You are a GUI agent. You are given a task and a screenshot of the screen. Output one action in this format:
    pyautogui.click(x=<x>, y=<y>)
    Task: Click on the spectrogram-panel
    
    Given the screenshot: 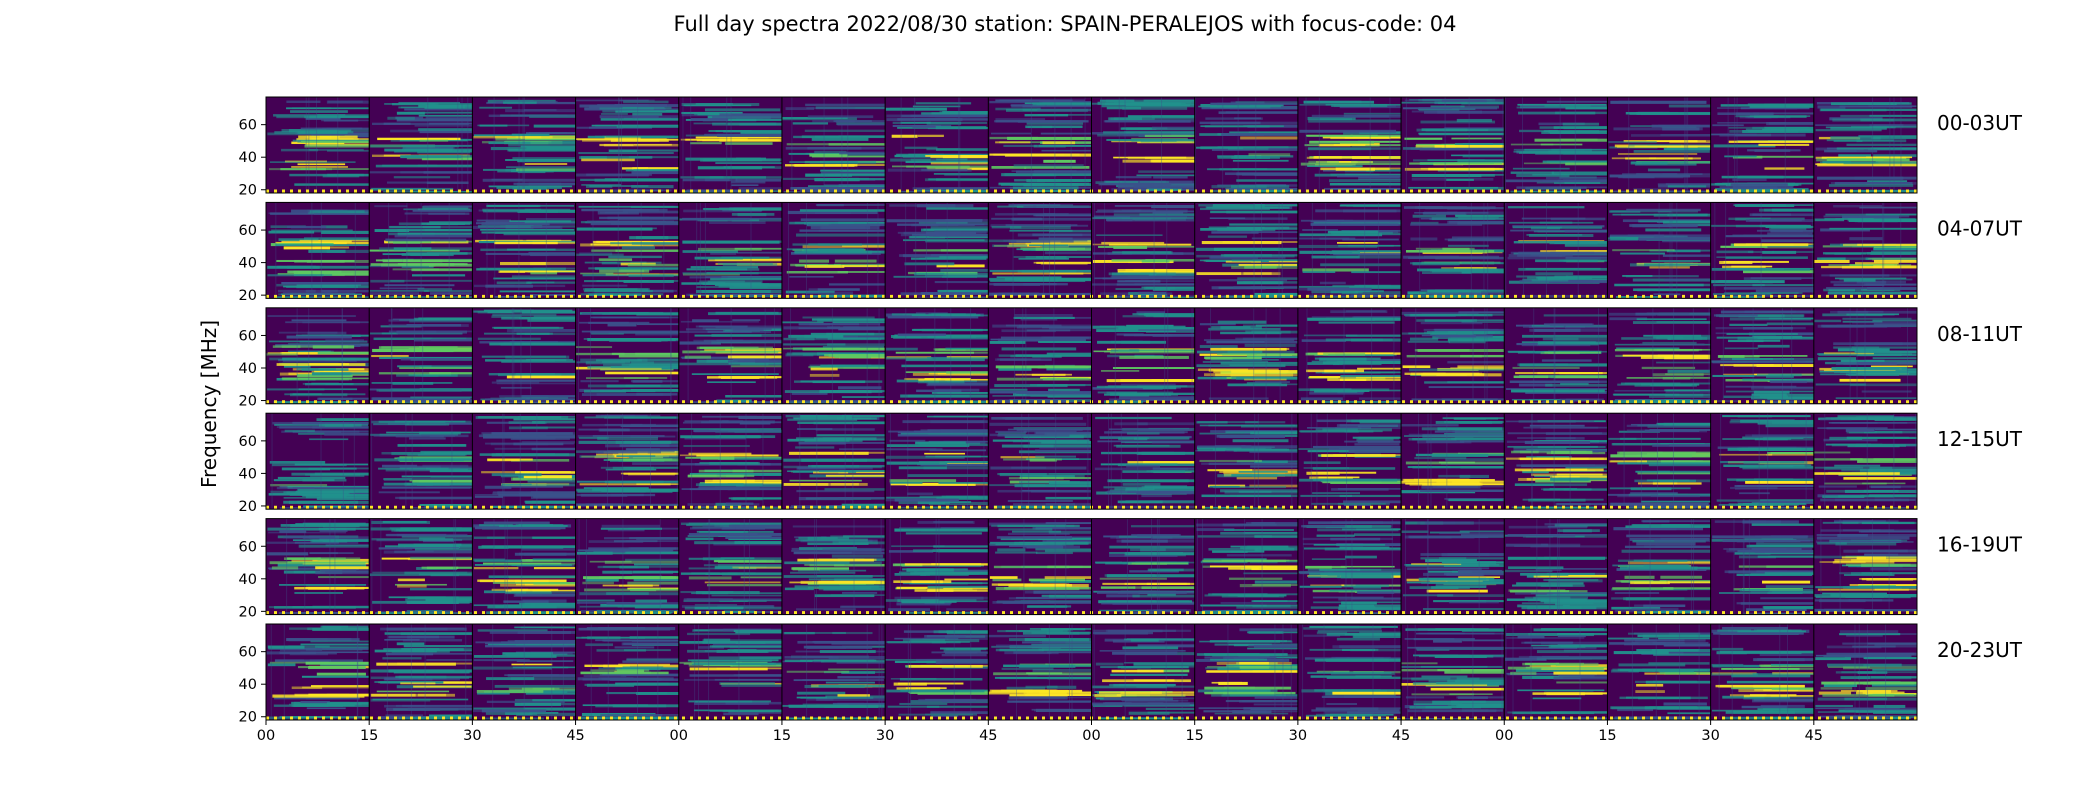 What is the action you would take?
    pyautogui.click(x=318, y=355)
    